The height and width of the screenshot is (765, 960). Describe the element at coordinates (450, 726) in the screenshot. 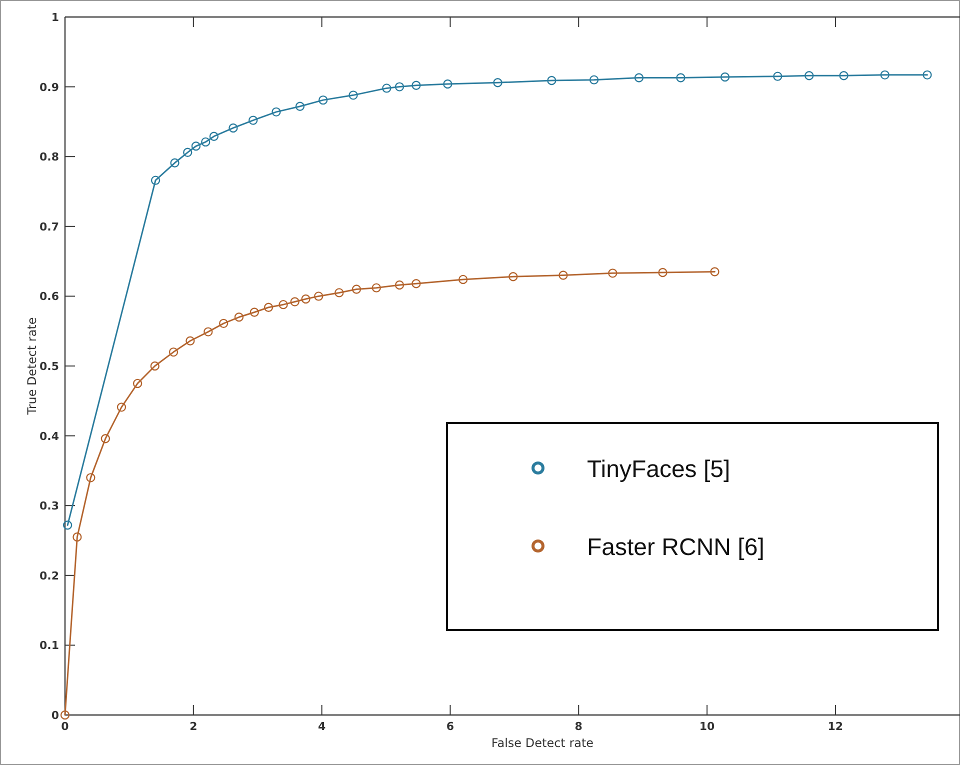

I see `x-tick-label: 6` at that location.